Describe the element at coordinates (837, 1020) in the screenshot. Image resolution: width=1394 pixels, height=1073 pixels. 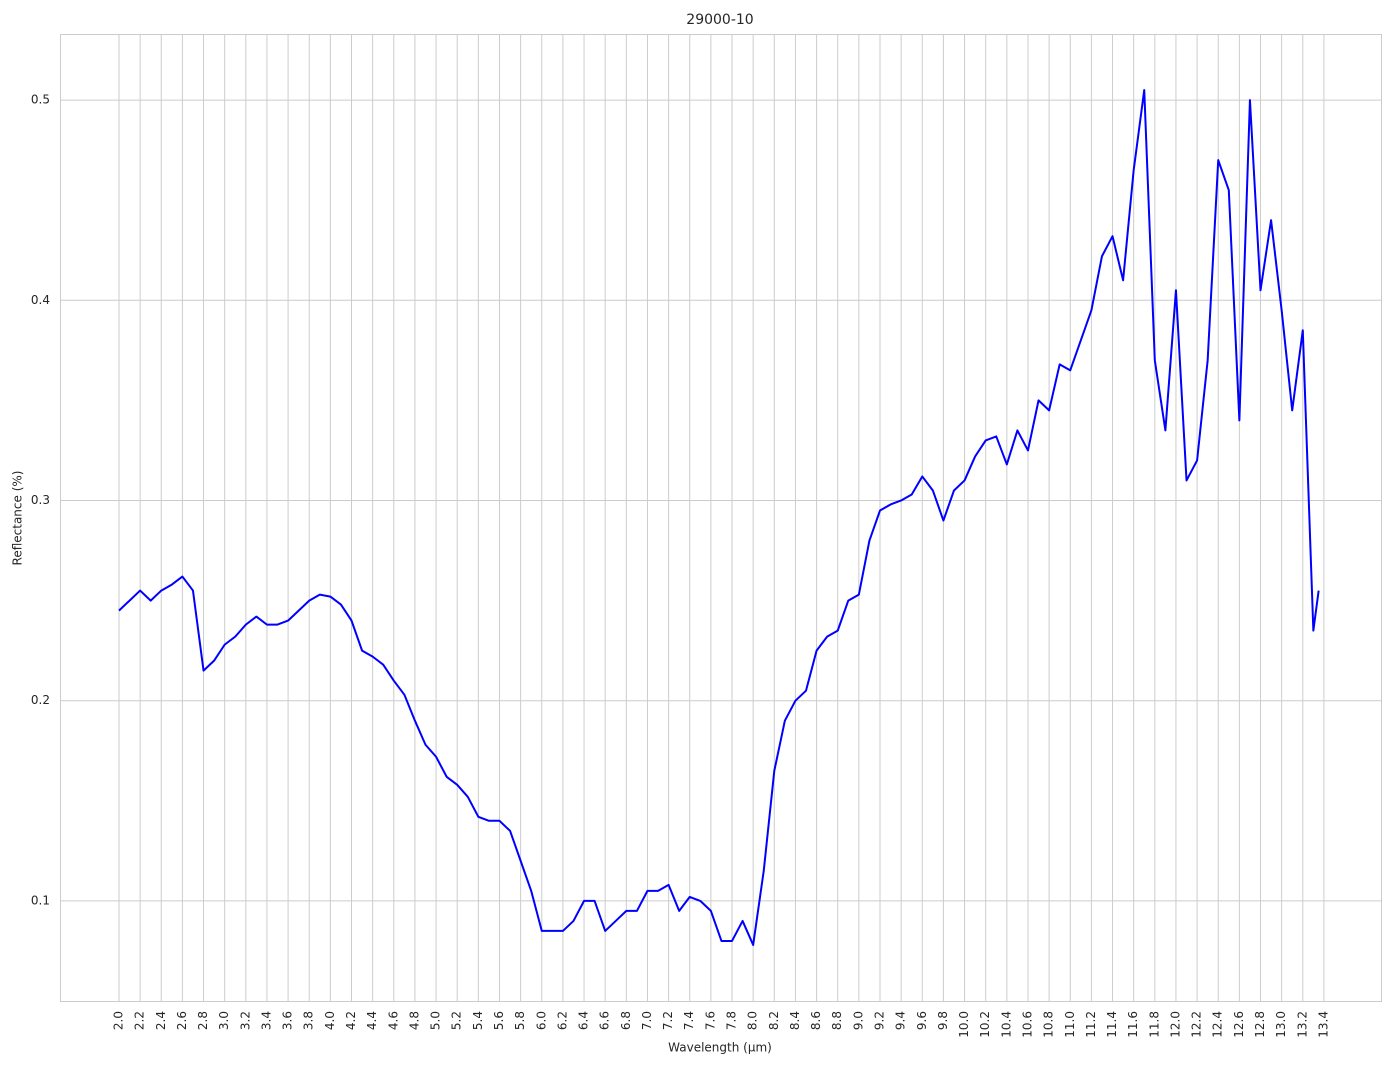
I see `x-tick-label: 8.8` at that location.